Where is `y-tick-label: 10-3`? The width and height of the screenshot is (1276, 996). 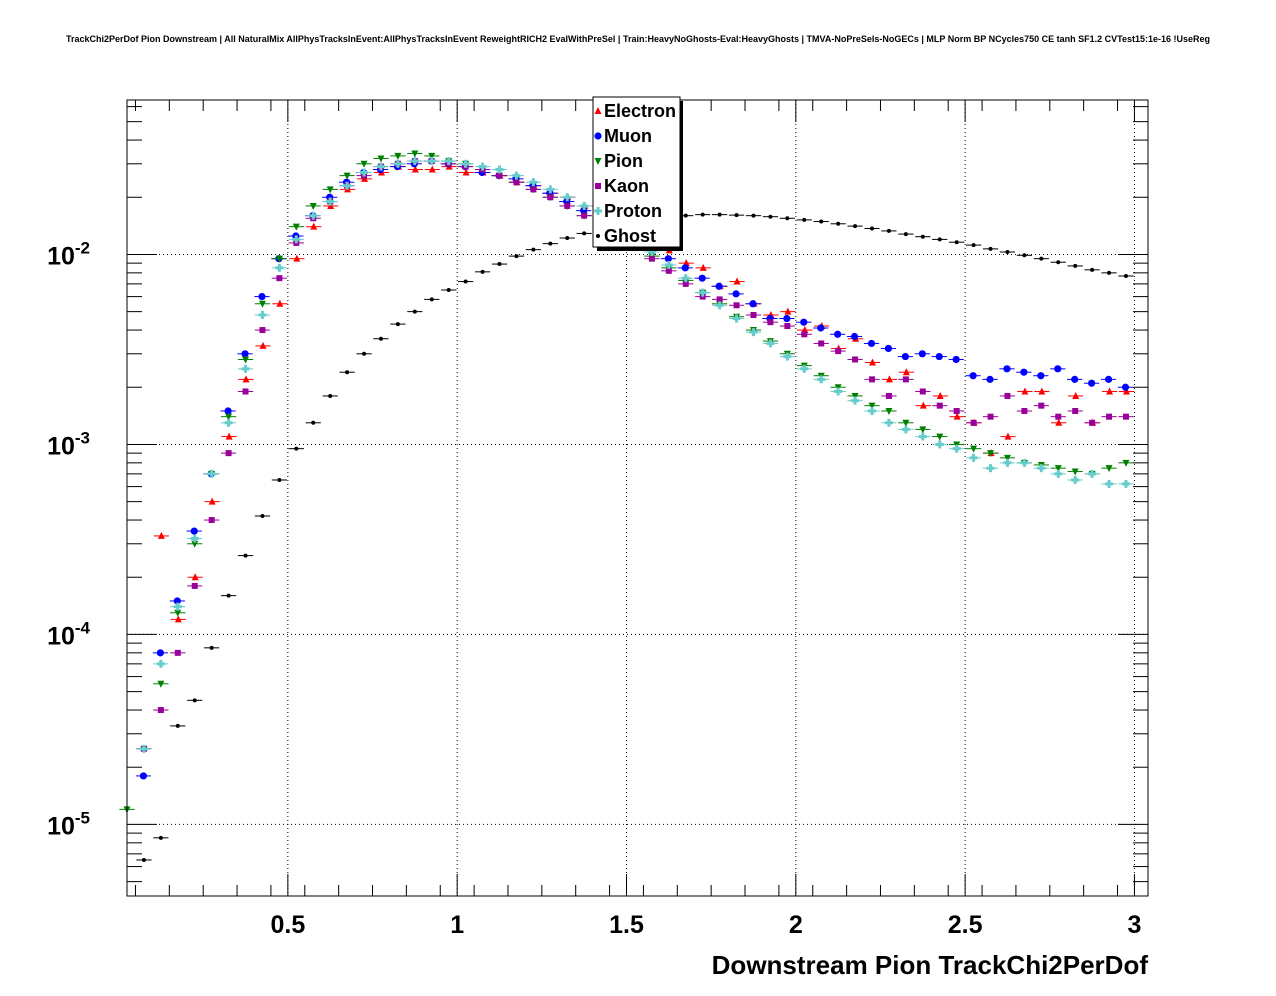 y-tick-label: 10-3 is located at coordinates (68, 444).